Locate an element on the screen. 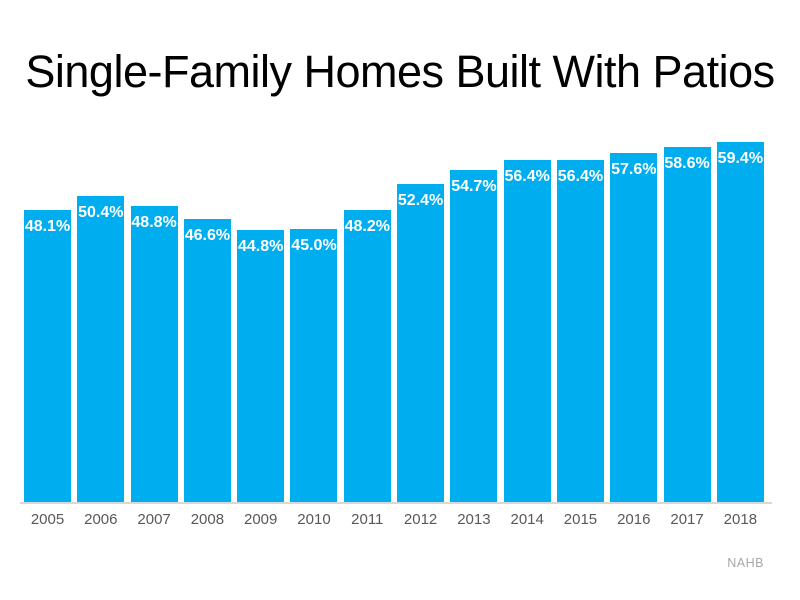 This screenshot has width=800, height=600. x-axis-label-2009: 2009 is located at coordinates (261, 519).